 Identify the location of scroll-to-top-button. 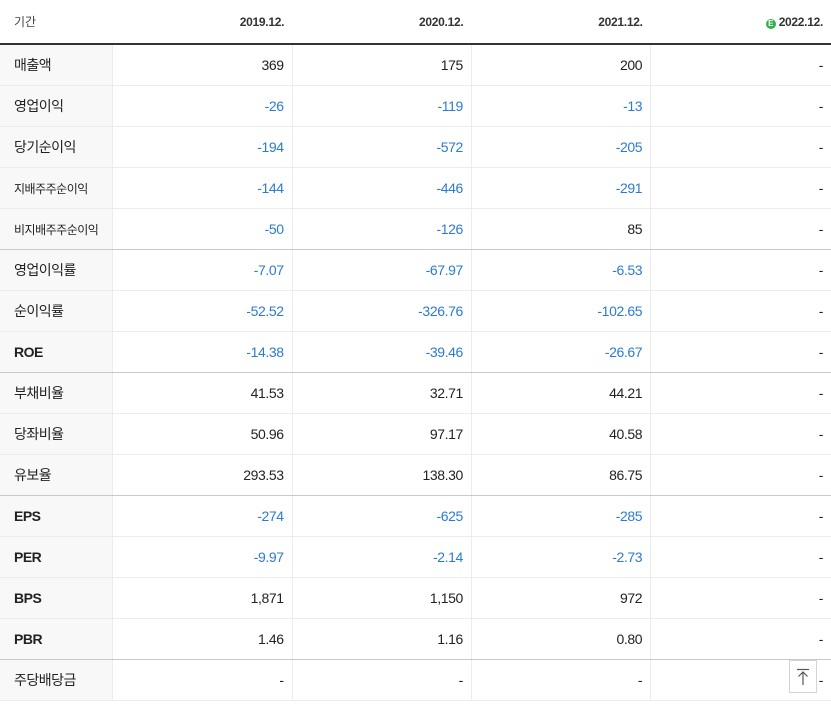
(803, 676).